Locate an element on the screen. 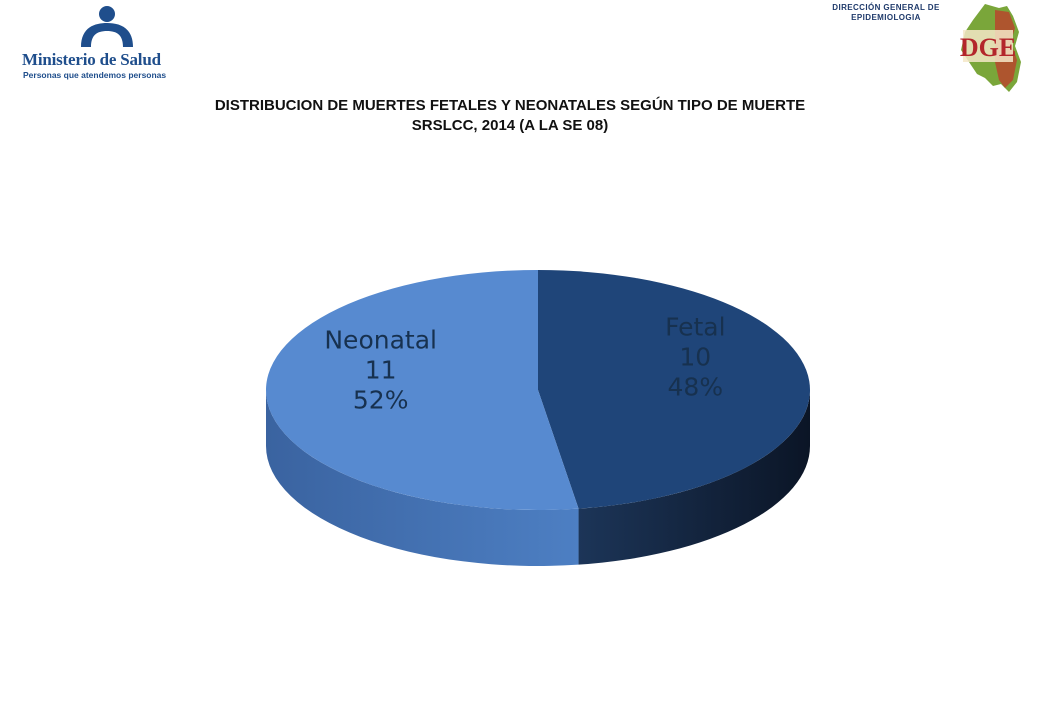  dge-caption: DIRECCIÓN GENERAL DE EPIDEMIOLOGIA is located at coordinates (886, 13).